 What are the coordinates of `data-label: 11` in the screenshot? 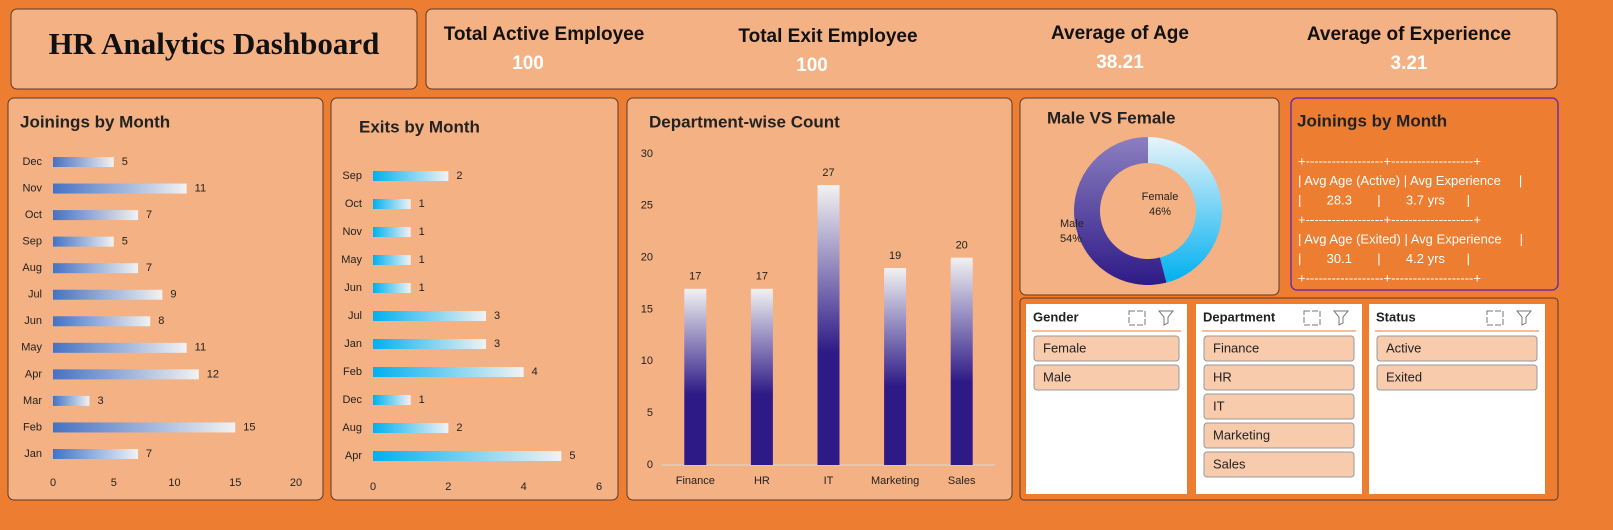 It's located at (200, 188).